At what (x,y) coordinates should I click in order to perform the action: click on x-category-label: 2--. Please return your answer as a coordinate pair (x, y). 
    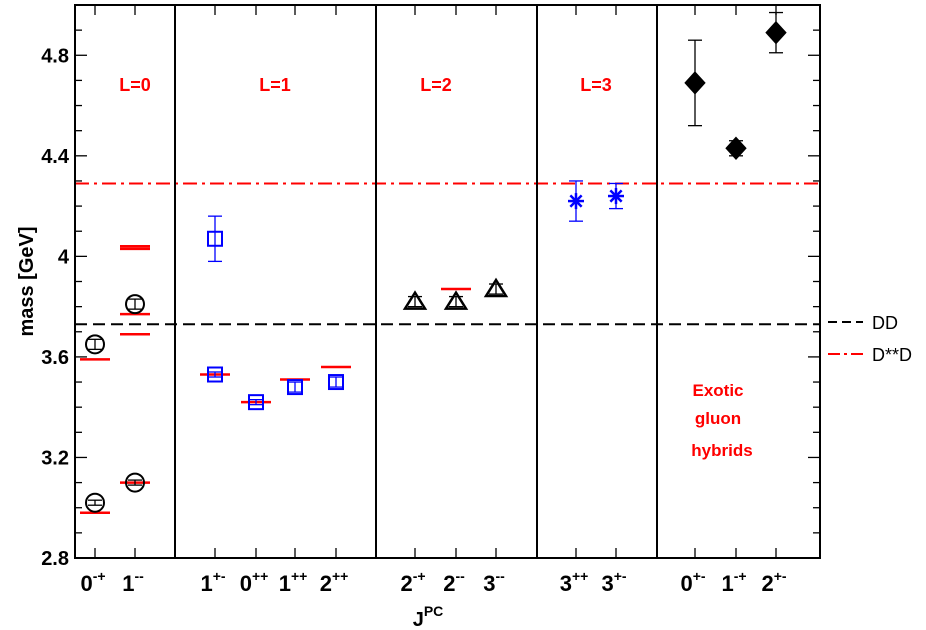
    Looking at the image, I should click on (454, 582).